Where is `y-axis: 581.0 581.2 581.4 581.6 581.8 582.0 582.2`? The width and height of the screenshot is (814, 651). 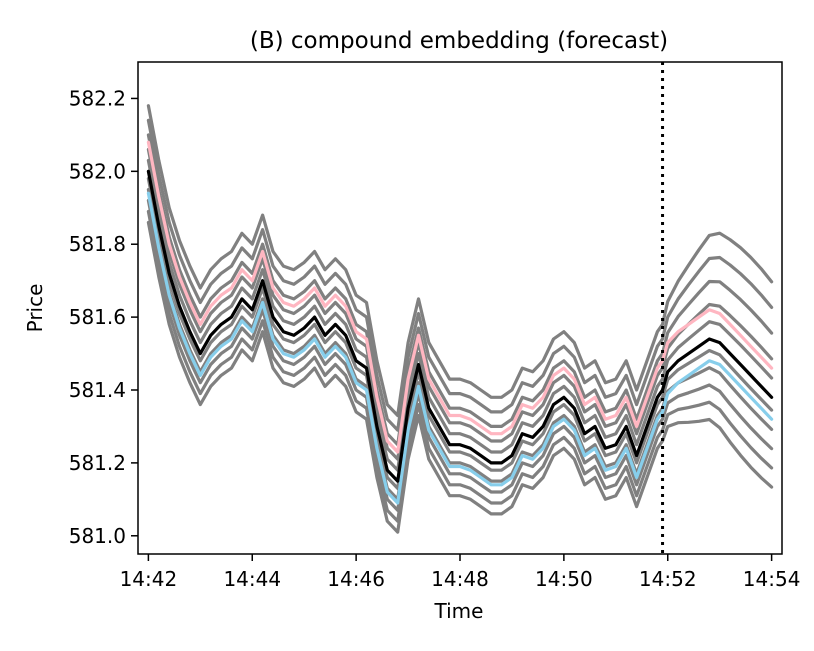 y-axis: 581.0 581.2 581.4 581.6 581.8 582.0 582.2 is located at coordinates (103, 317).